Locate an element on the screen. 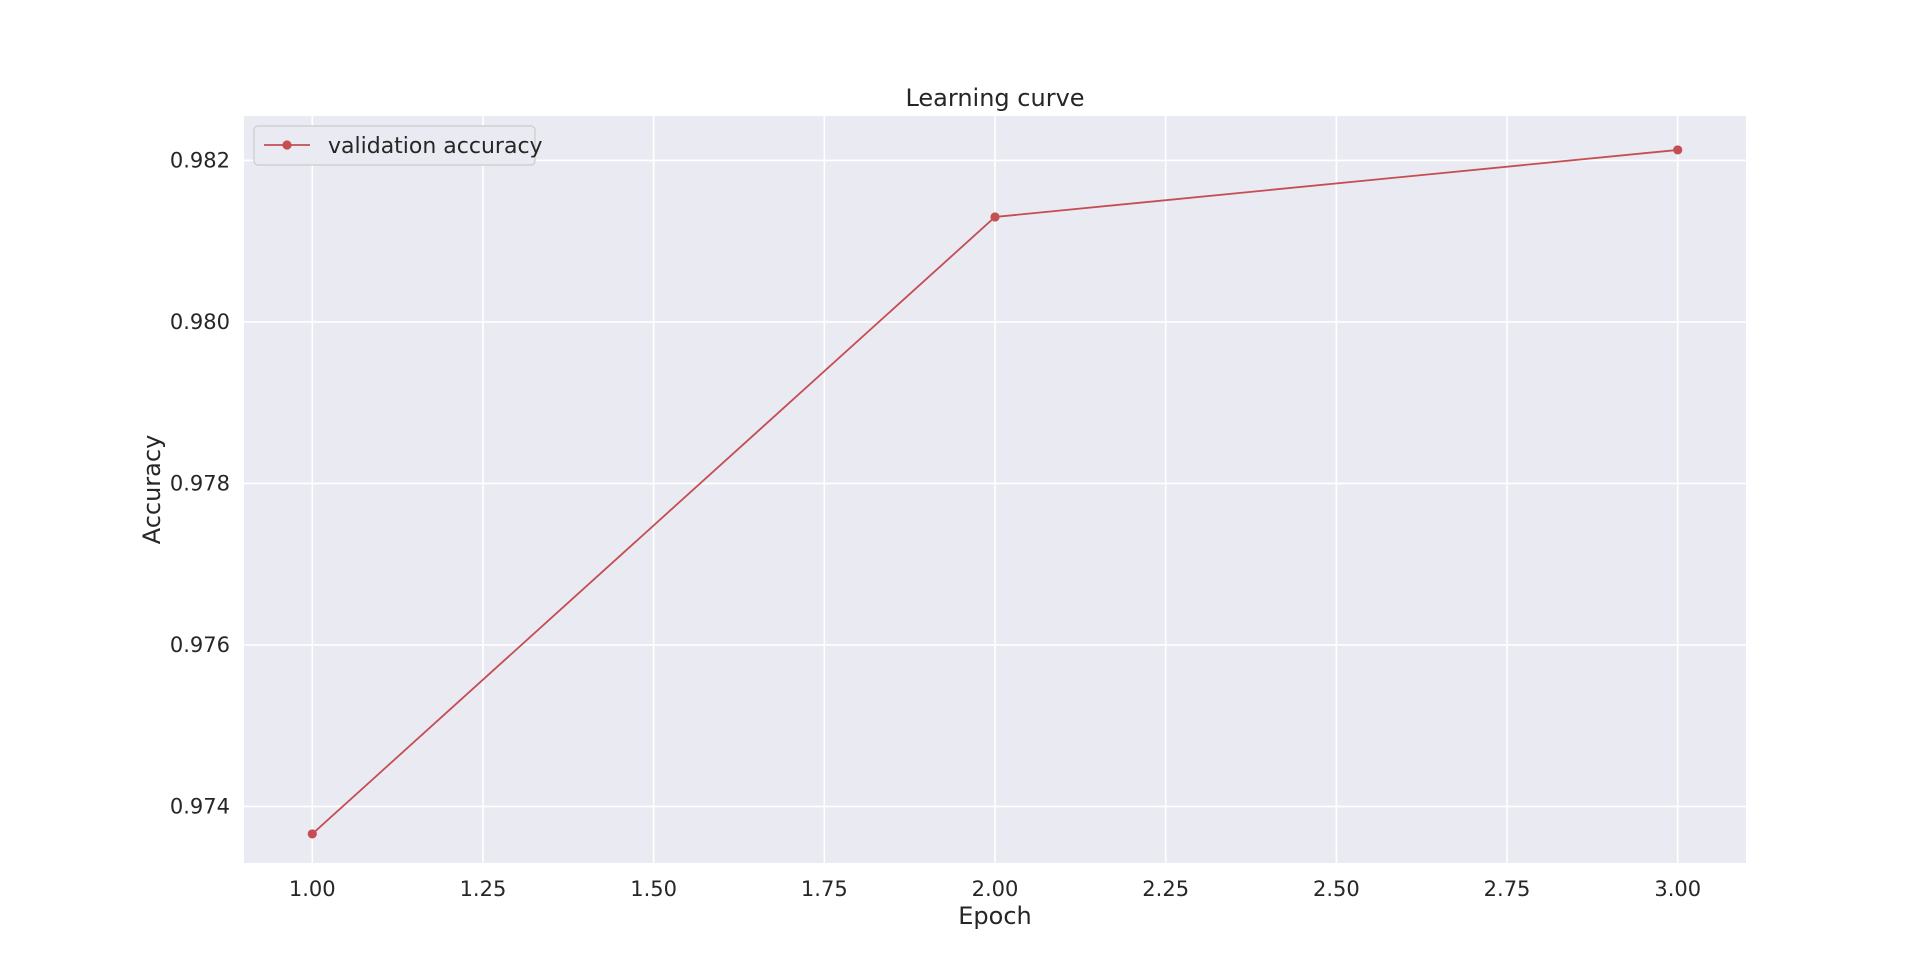  x-tick-label: 1.75 is located at coordinates (824, 889).